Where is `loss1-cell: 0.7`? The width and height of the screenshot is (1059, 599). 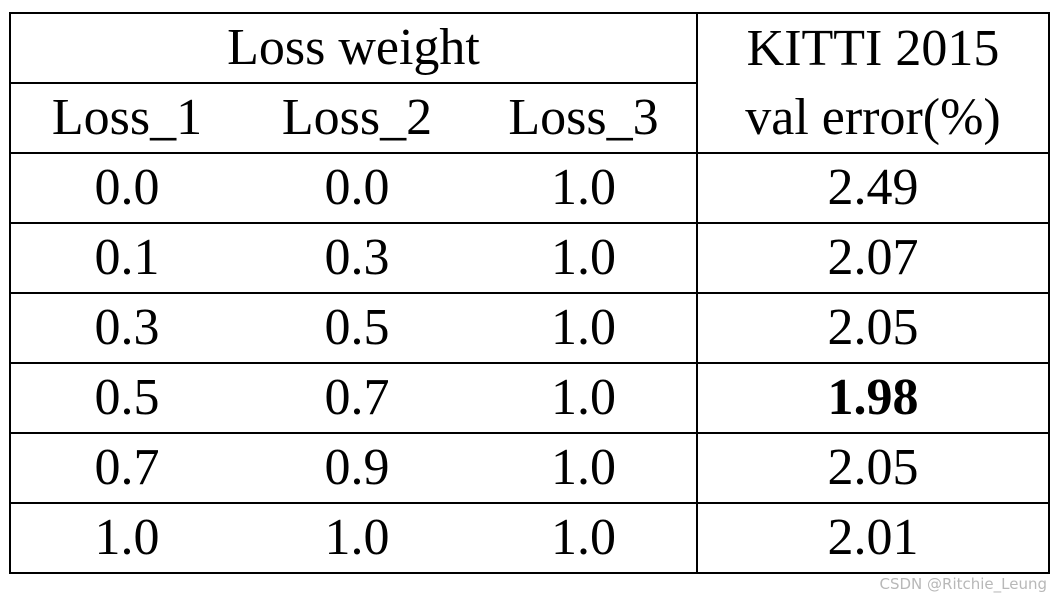
loss1-cell: 0.7 is located at coordinates (126, 468).